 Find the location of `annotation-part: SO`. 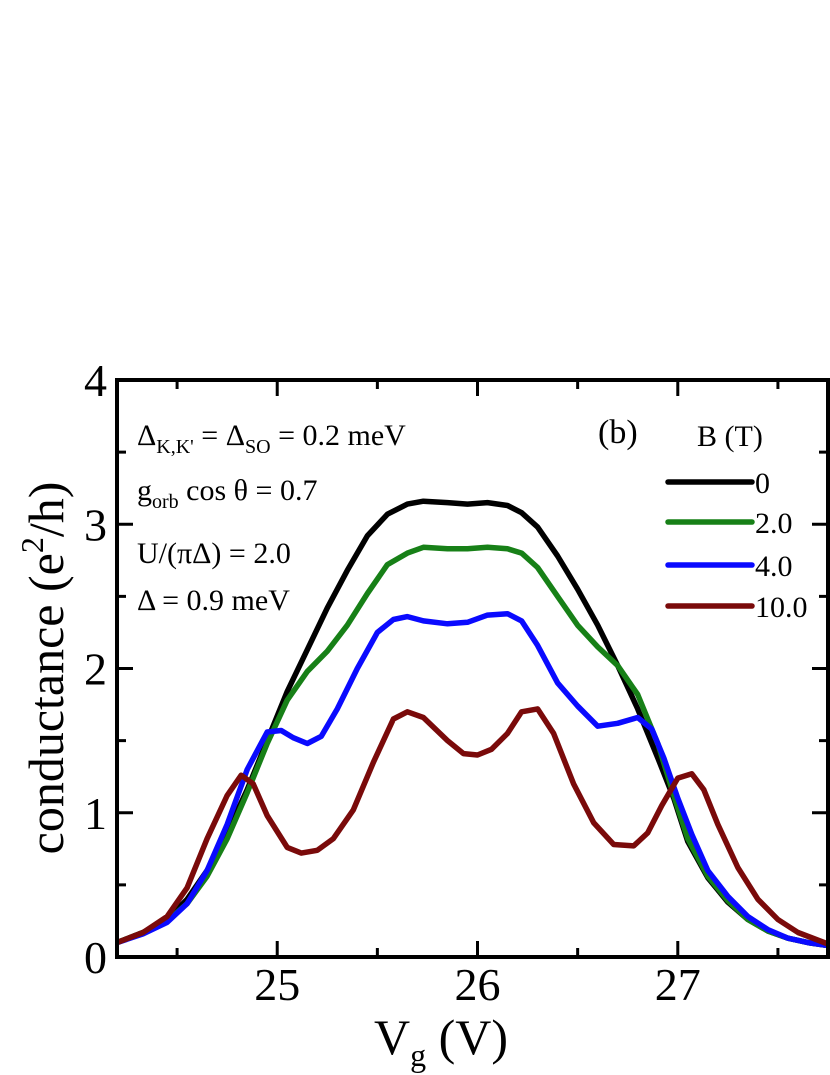

annotation-part: SO is located at coordinates (258, 447).